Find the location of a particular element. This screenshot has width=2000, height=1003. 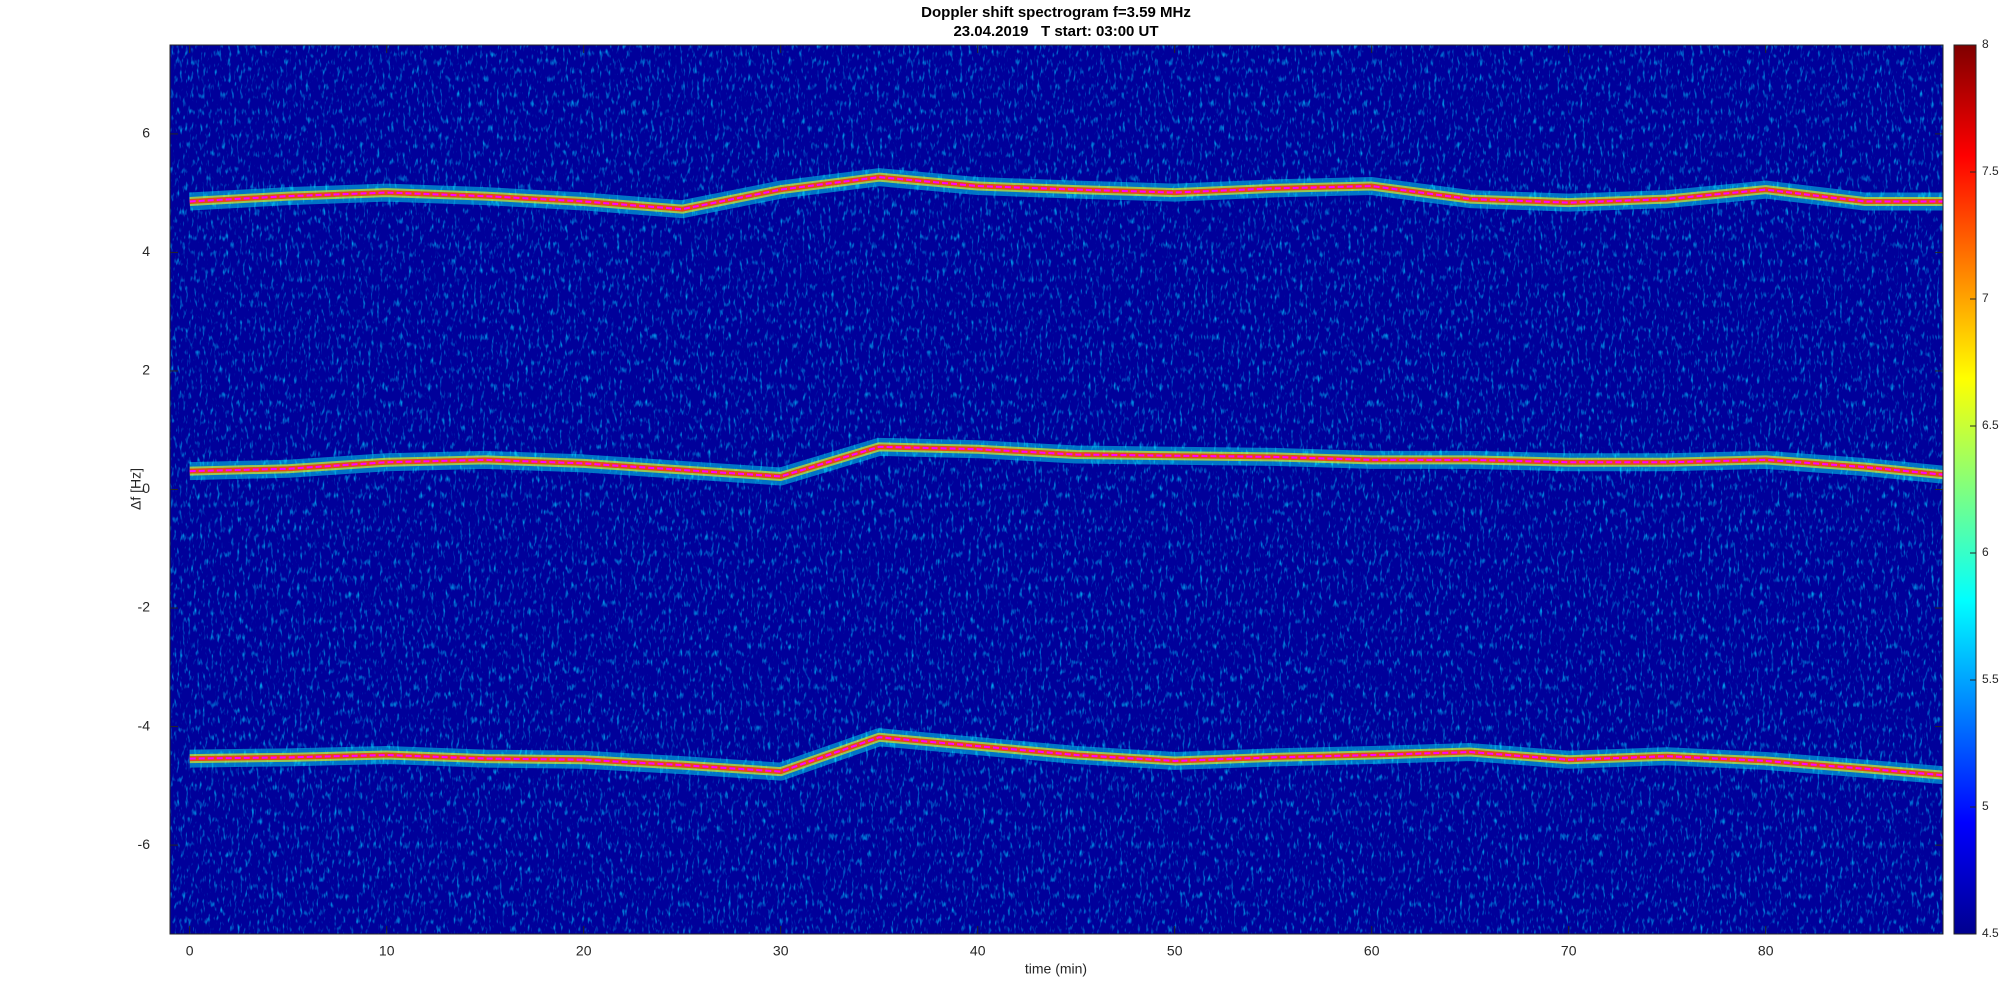

y-tick-label: -2 is located at coordinates (144, 607).